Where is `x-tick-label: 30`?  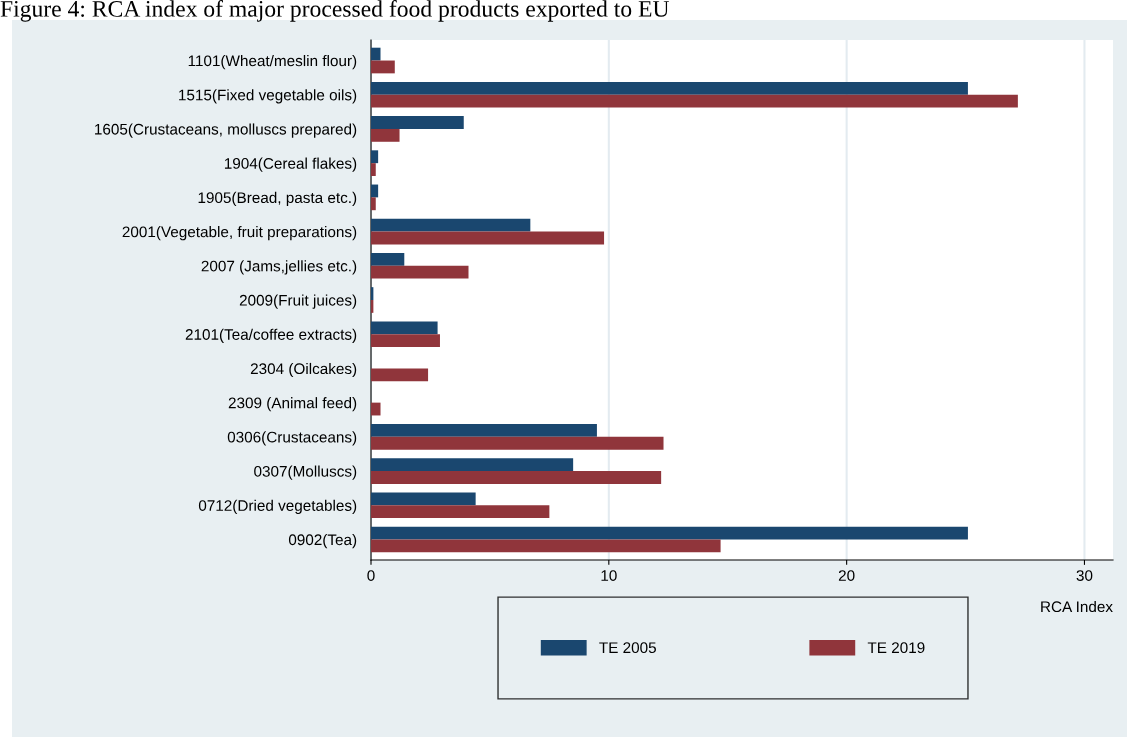 x-tick-label: 30 is located at coordinates (1084, 575).